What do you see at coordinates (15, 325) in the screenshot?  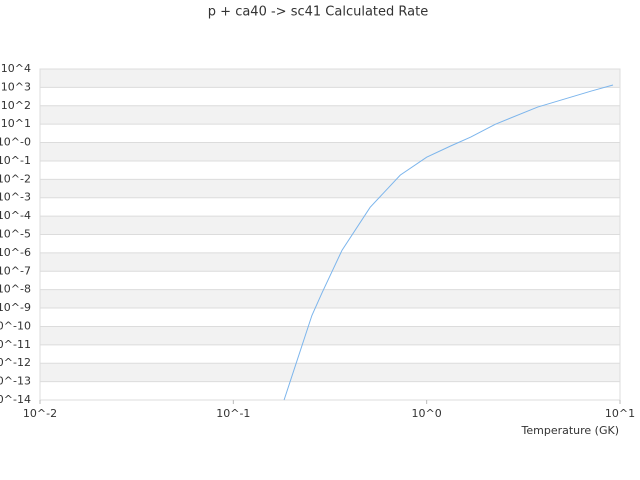 I see `y-tick-label: 10^-10` at bounding box center [15, 325].